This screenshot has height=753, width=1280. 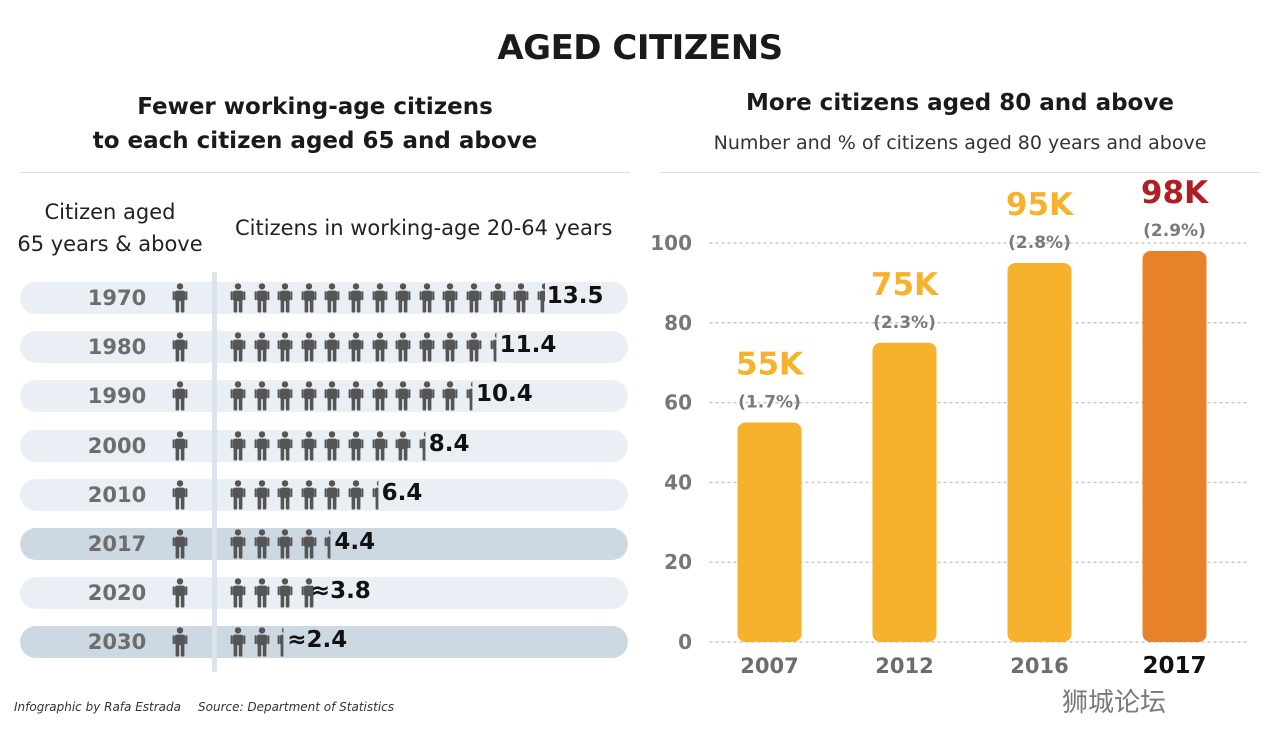 What do you see at coordinates (905, 285) in the screenshot?
I see `bar-value-label: 75K` at bounding box center [905, 285].